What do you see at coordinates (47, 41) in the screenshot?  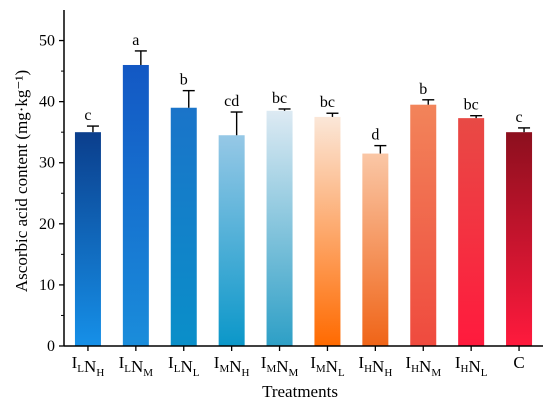 I see `y-tick-label: 50` at bounding box center [47, 41].